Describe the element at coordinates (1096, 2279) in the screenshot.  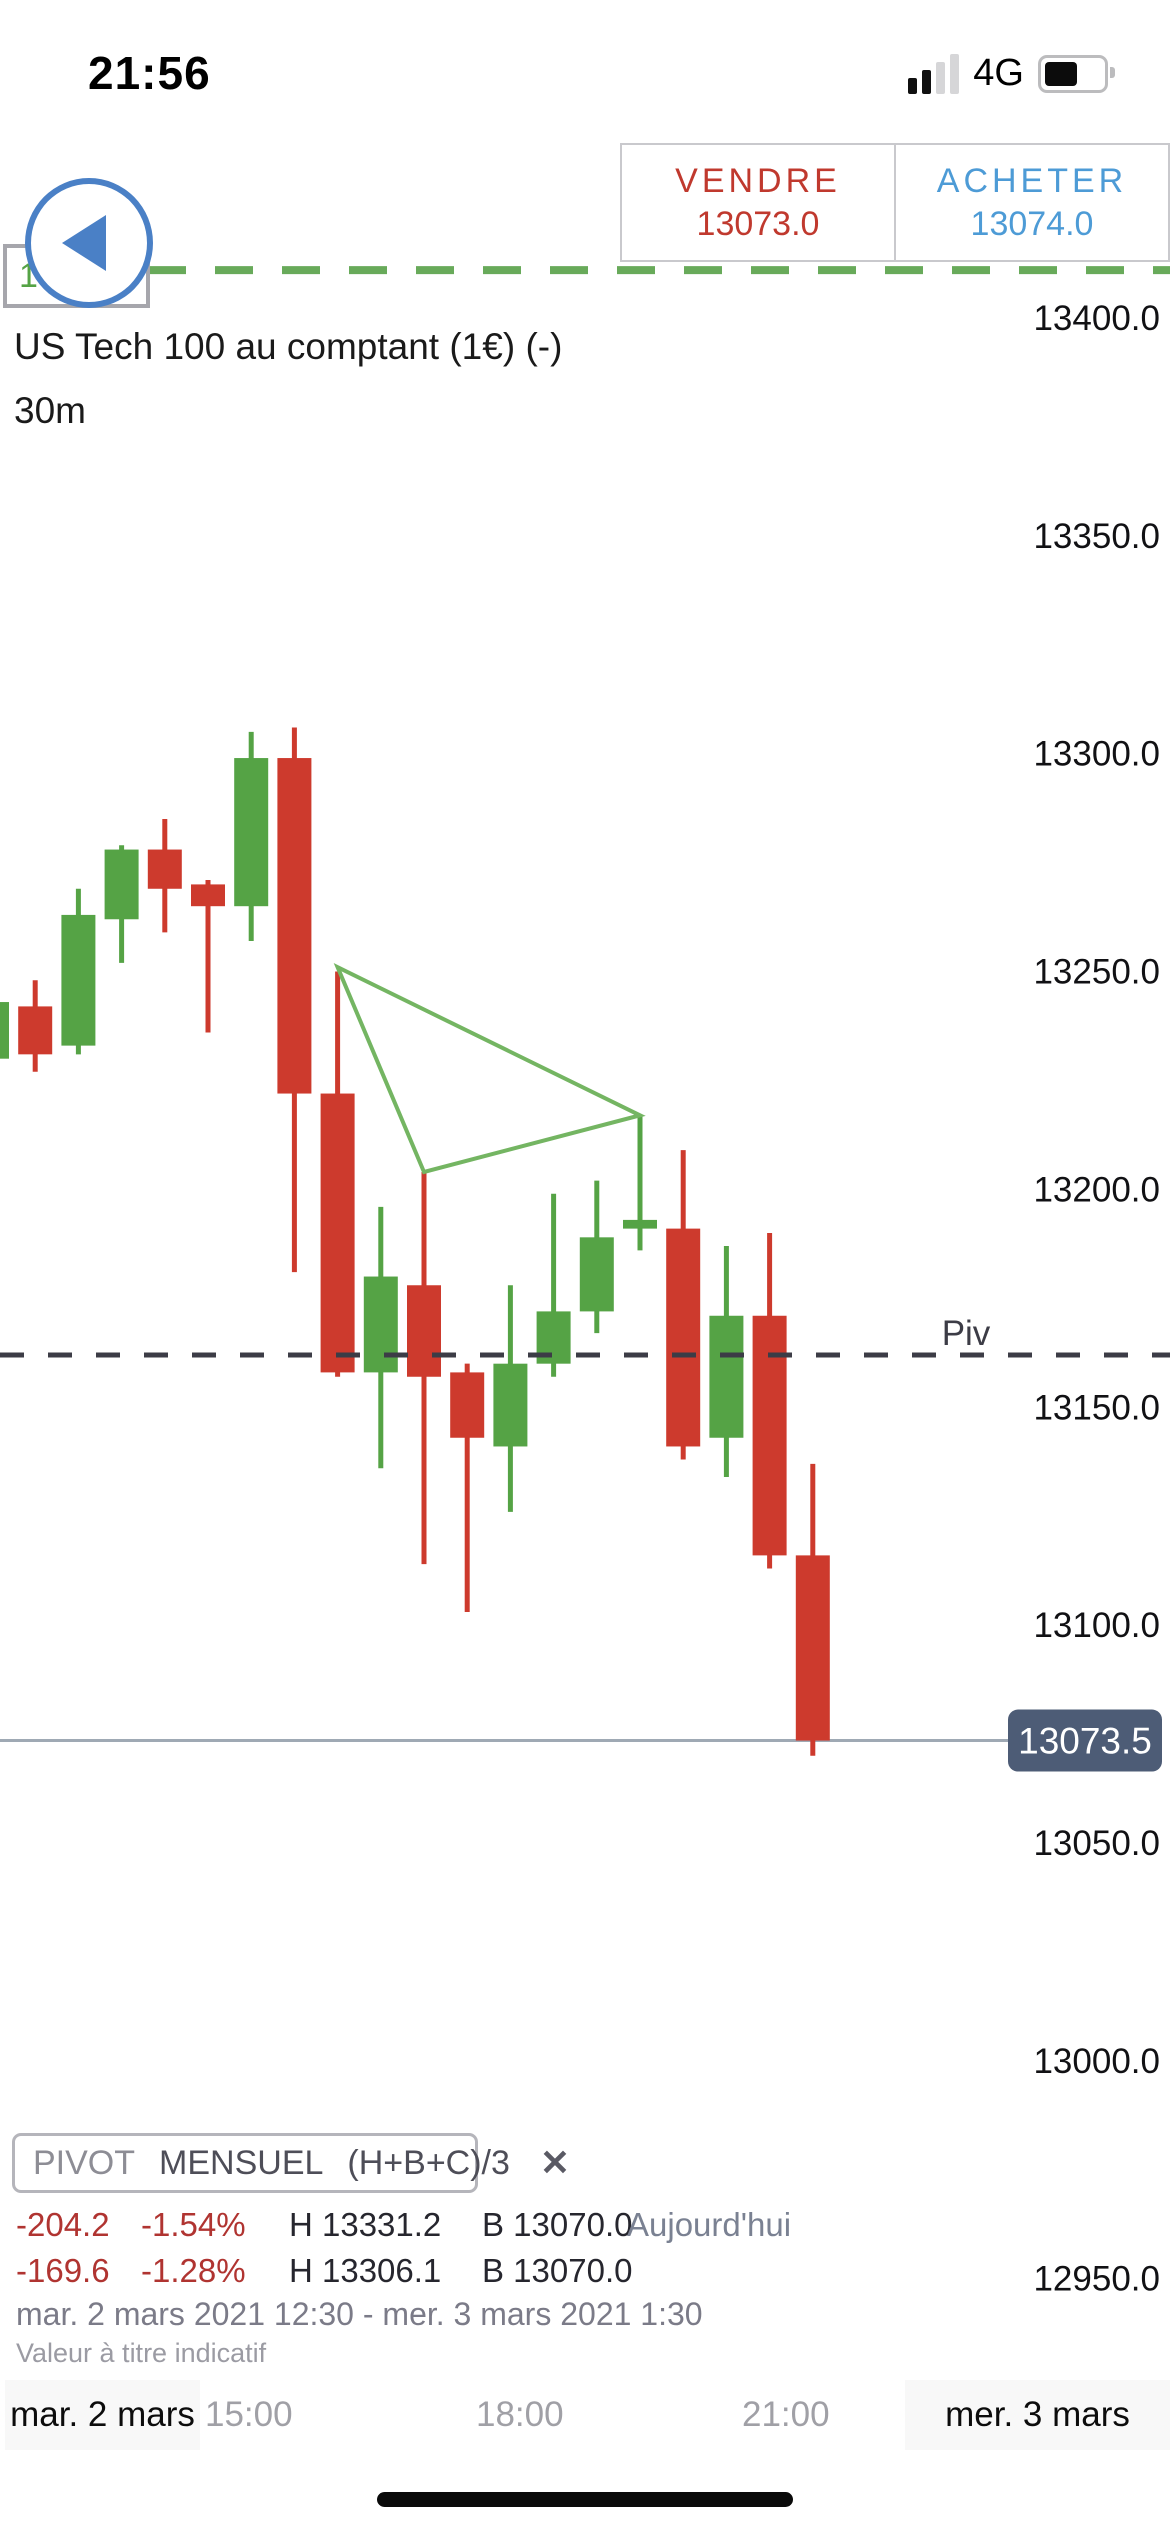
I see `price-axis-label: 12950.0` at that location.